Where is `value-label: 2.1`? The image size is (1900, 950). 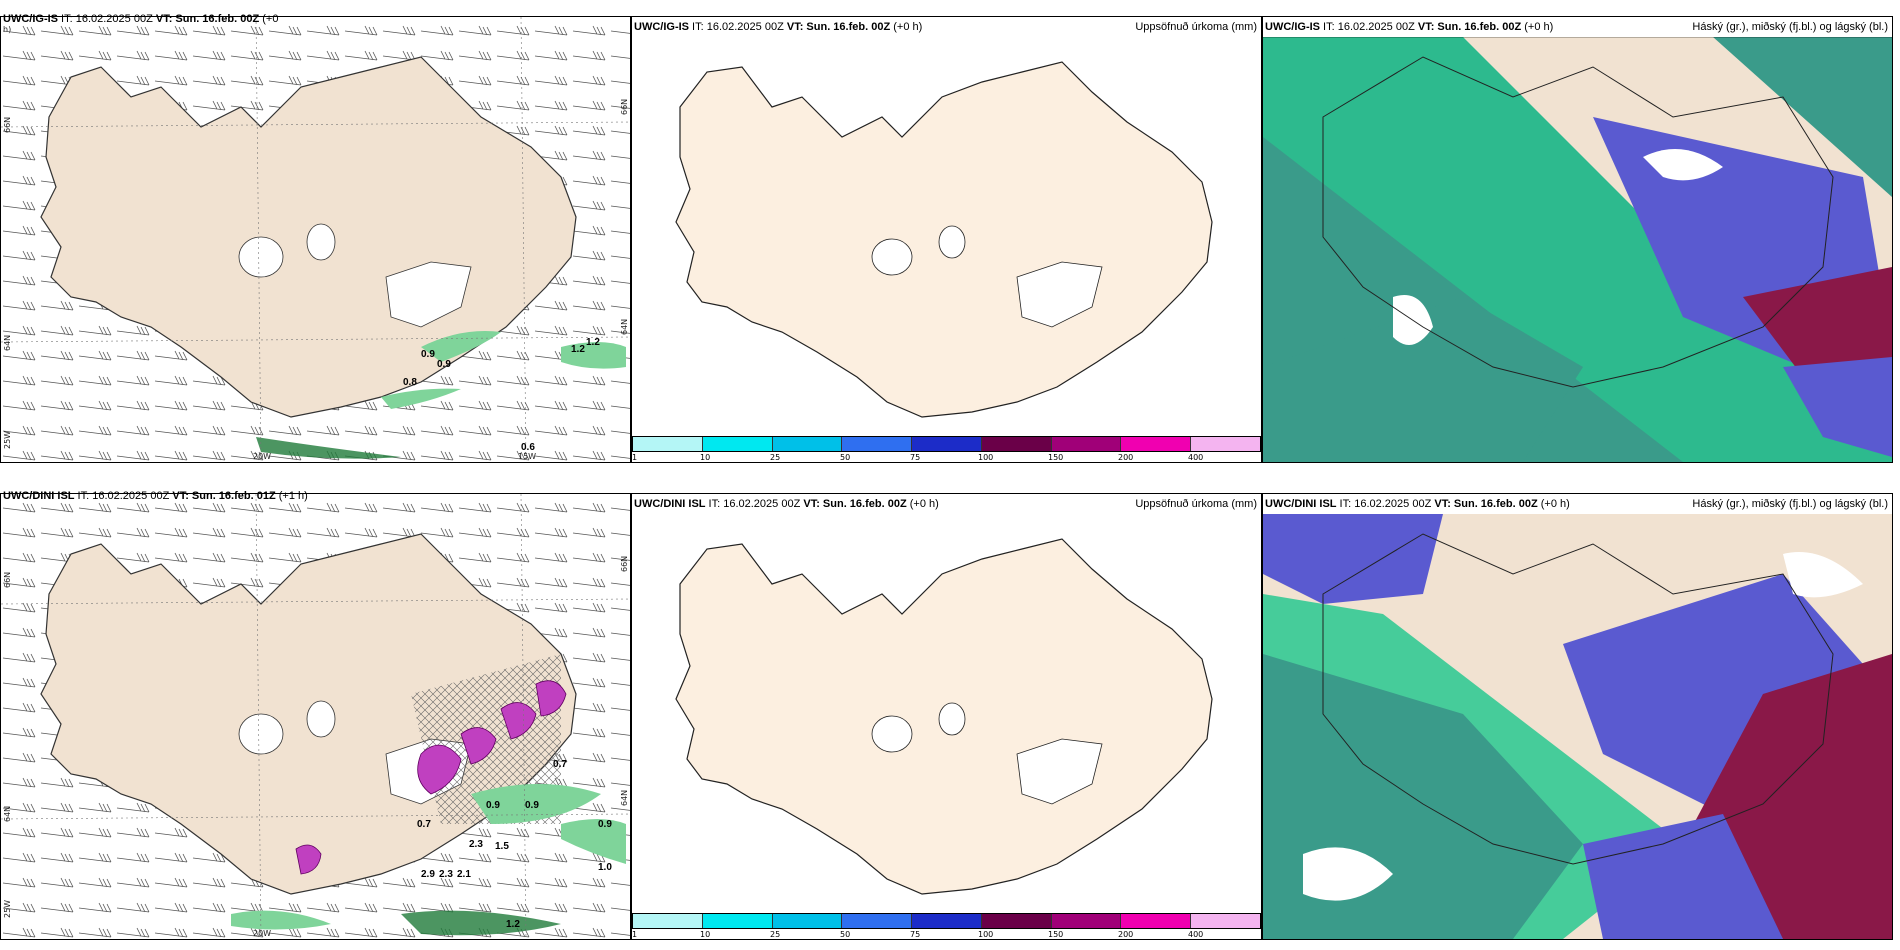
value-label: 2.1 is located at coordinates (464, 874).